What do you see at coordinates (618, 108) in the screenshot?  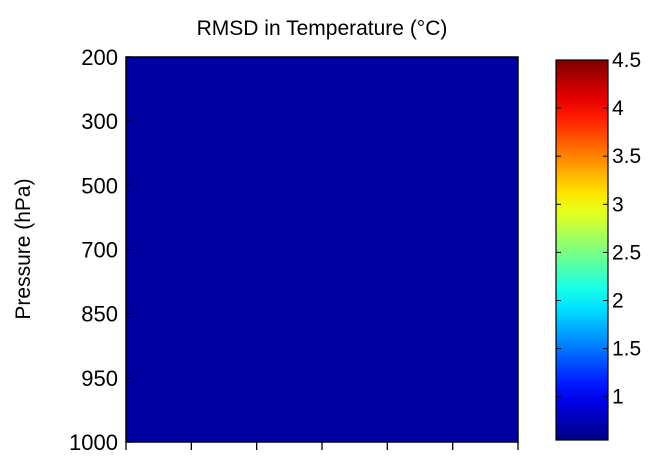 I see `colorbar-tick-label: 4` at bounding box center [618, 108].